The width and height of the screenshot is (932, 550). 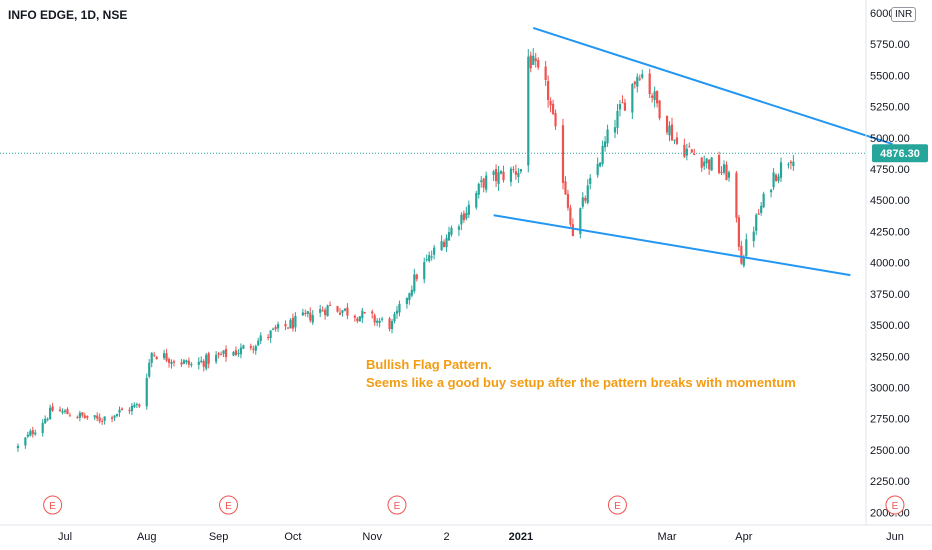 What do you see at coordinates (446, 537) in the screenshot?
I see `x-tick-label: 2` at bounding box center [446, 537].